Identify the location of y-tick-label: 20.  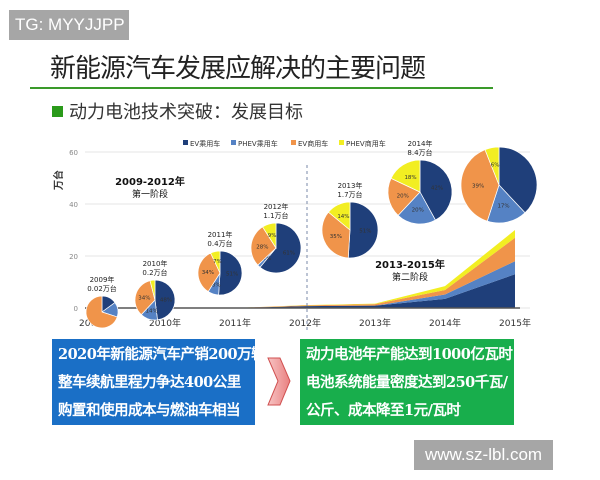
(73, 257).